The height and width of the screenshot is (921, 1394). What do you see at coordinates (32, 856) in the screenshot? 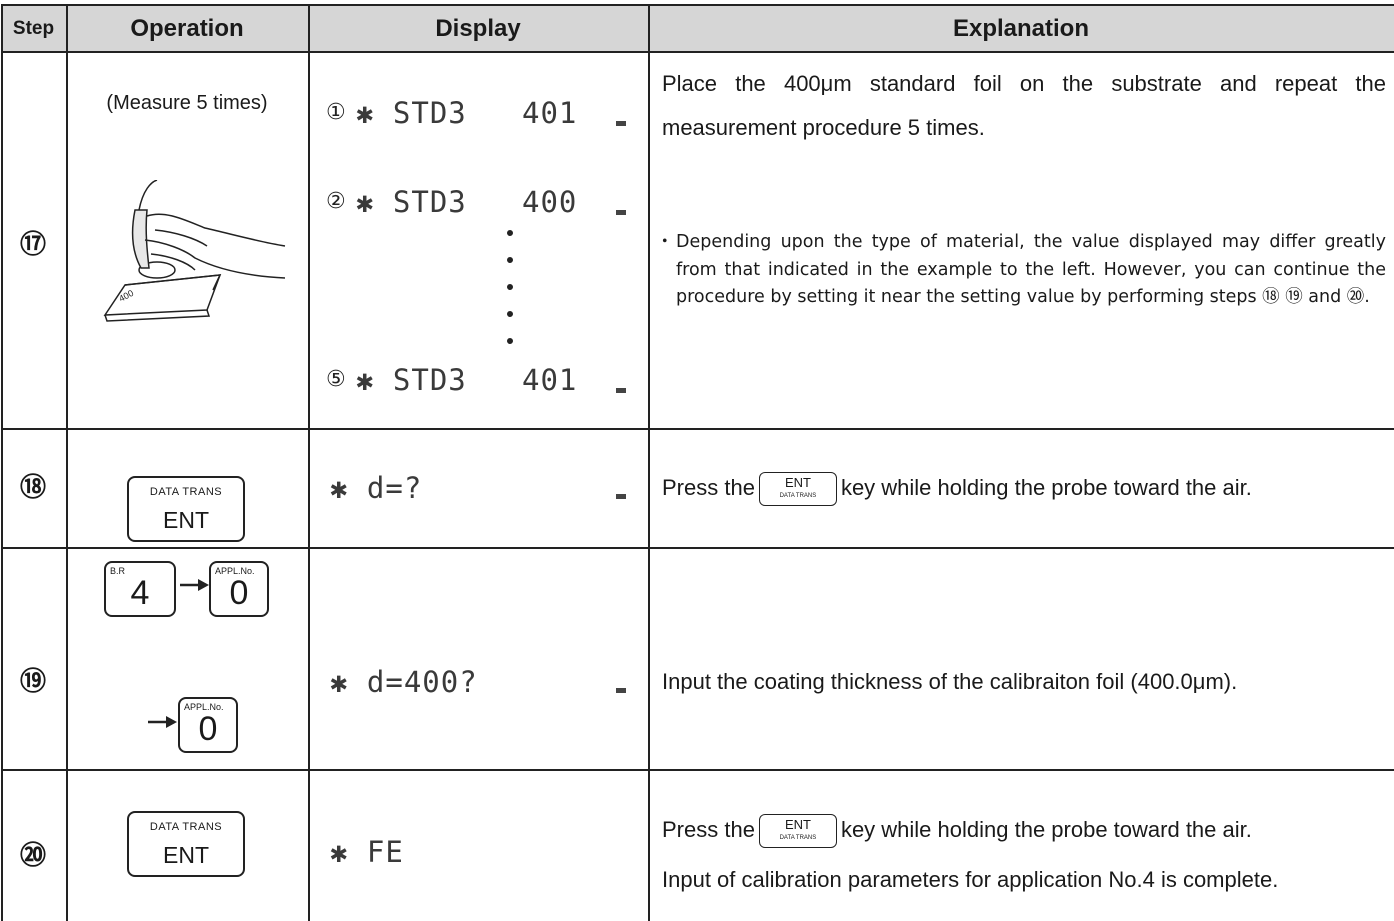
I see `step-number: ⑳` at bounding box center [32, 856].